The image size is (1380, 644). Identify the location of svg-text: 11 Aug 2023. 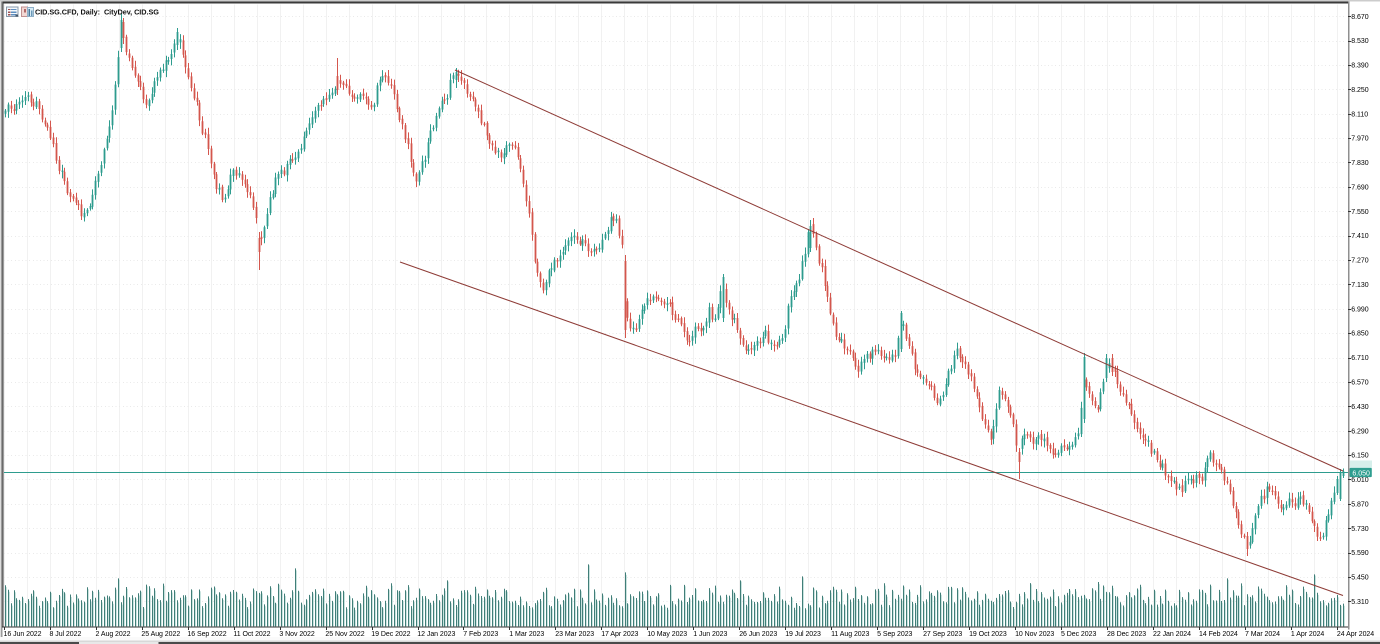
(850, 634).